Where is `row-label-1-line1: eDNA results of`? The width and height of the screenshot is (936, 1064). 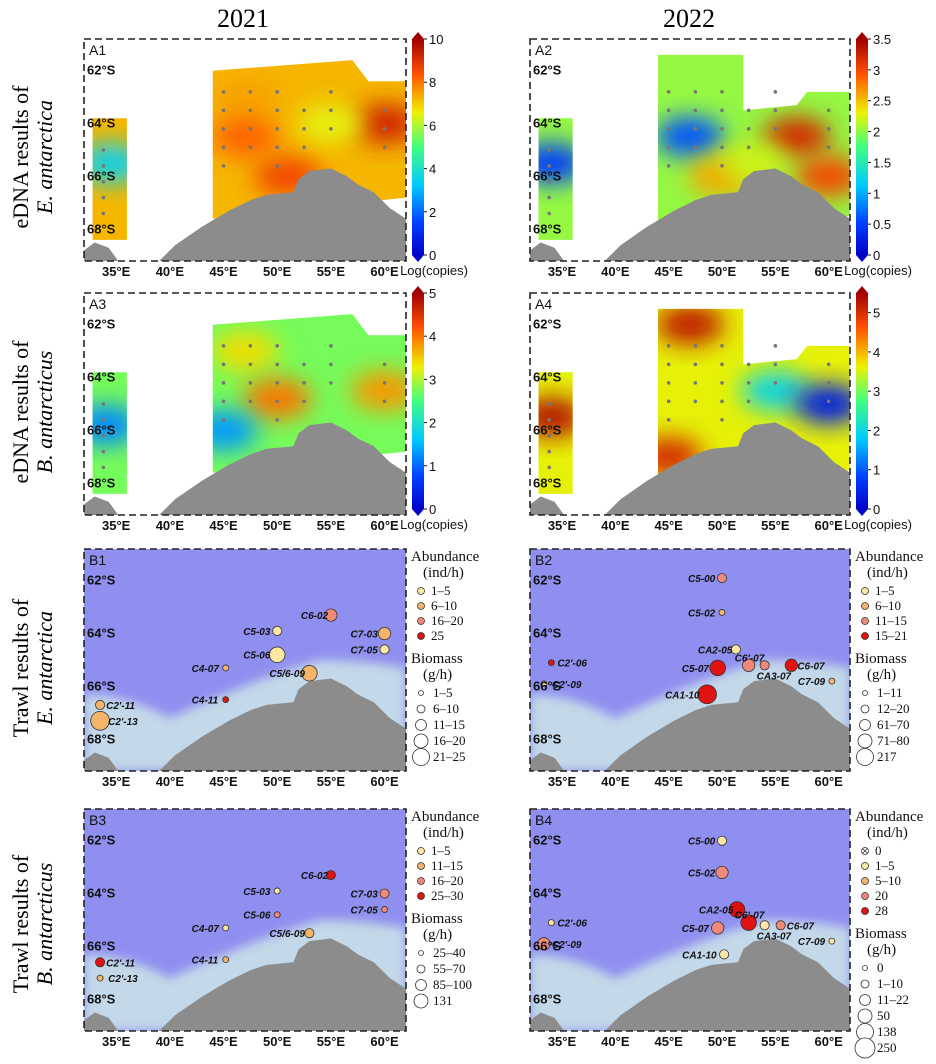
row-label-1-line1: eDNA results of is located at coordinates (20, 157).